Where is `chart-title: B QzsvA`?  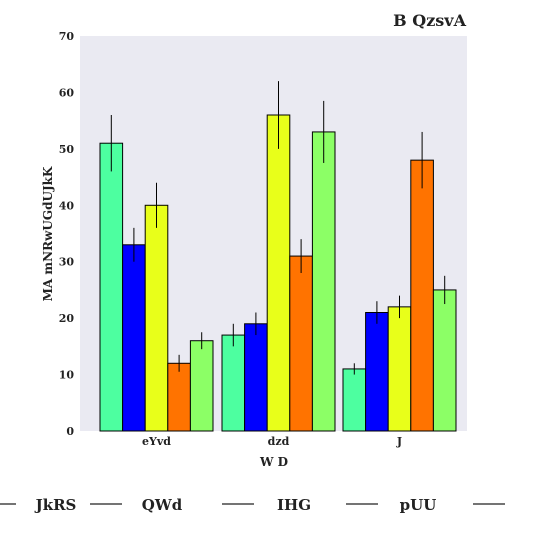 chart-title: B QzsvA is located at coordinates (429, 20).